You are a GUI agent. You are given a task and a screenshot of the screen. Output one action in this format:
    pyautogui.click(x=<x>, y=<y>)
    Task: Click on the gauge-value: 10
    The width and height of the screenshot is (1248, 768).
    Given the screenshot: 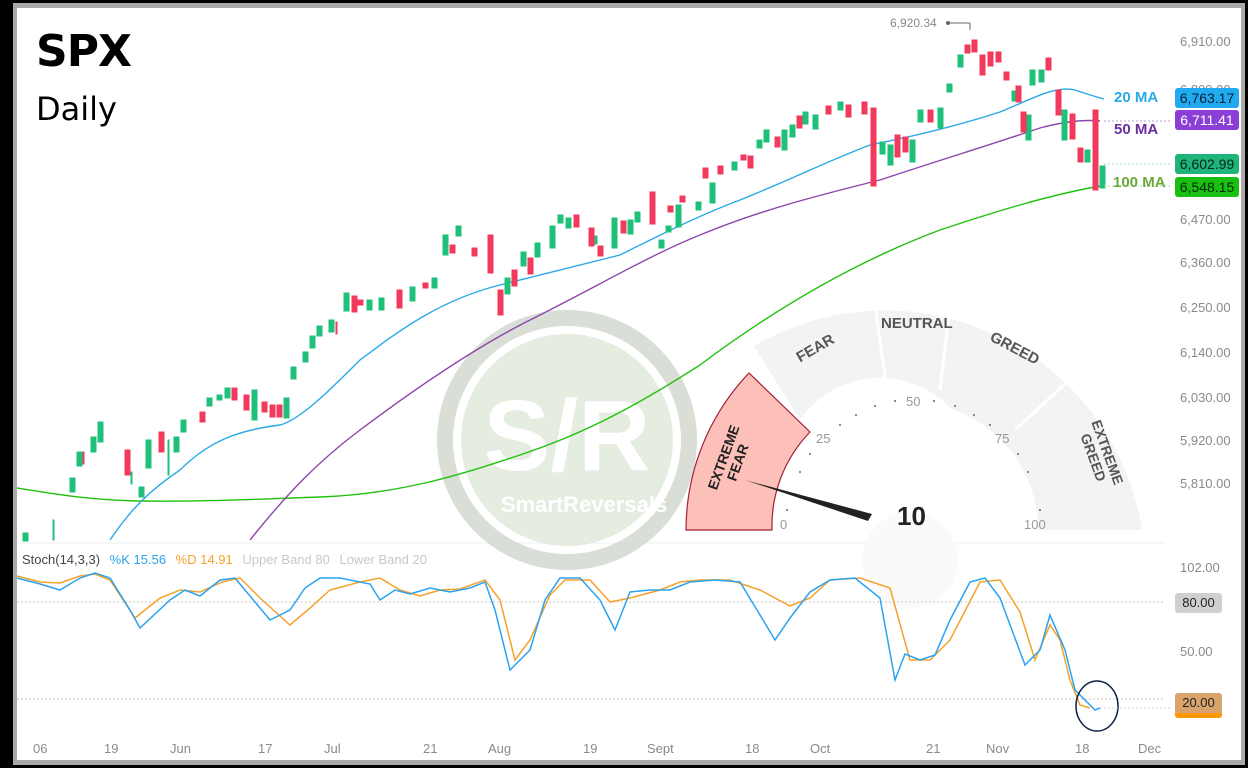 What is the action you would take?
    pyautogui.click(x=911, y=516)
    